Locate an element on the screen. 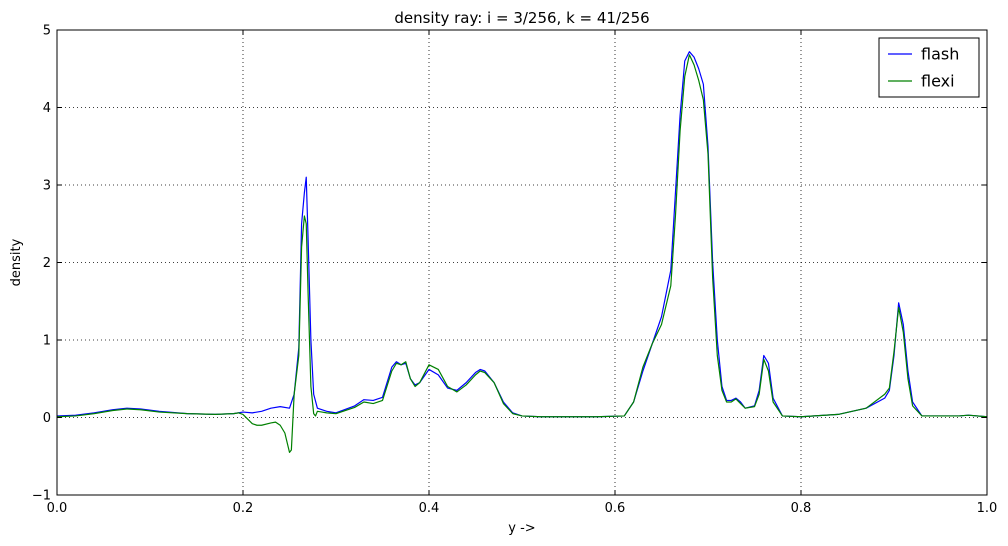 The width and height of the screenshot is (1008, 546). y-tick-labels: −1 0 1 2 3 4 5 is located at coordinates (41, 264).